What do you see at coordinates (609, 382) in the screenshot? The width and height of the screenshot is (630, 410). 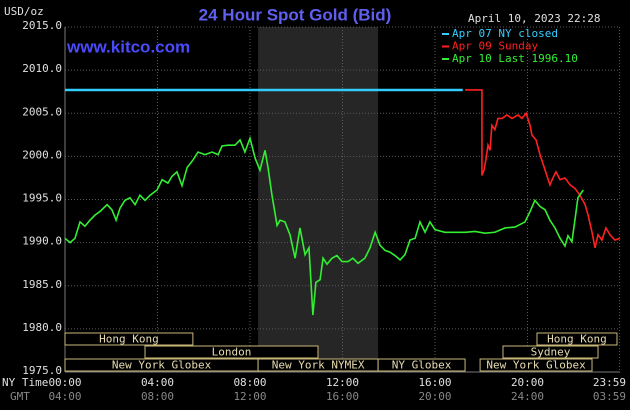 I see `x-tick-label: 23:59` at bounding box center [609, 382].